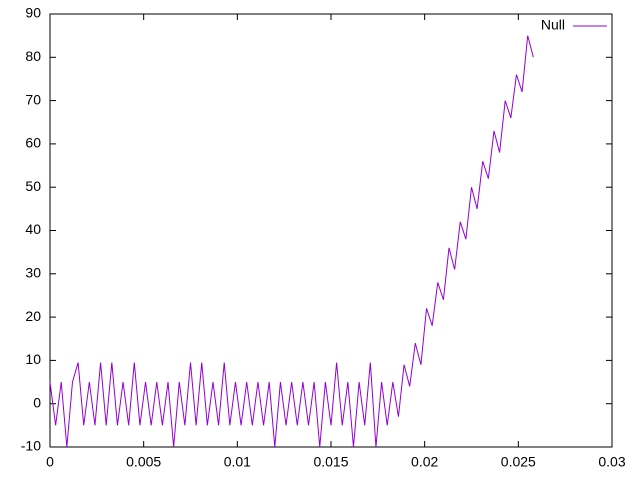 The height and width of the screenshot is (480, 640). I want to click on y-tick-label: 50, so click(33, 186).